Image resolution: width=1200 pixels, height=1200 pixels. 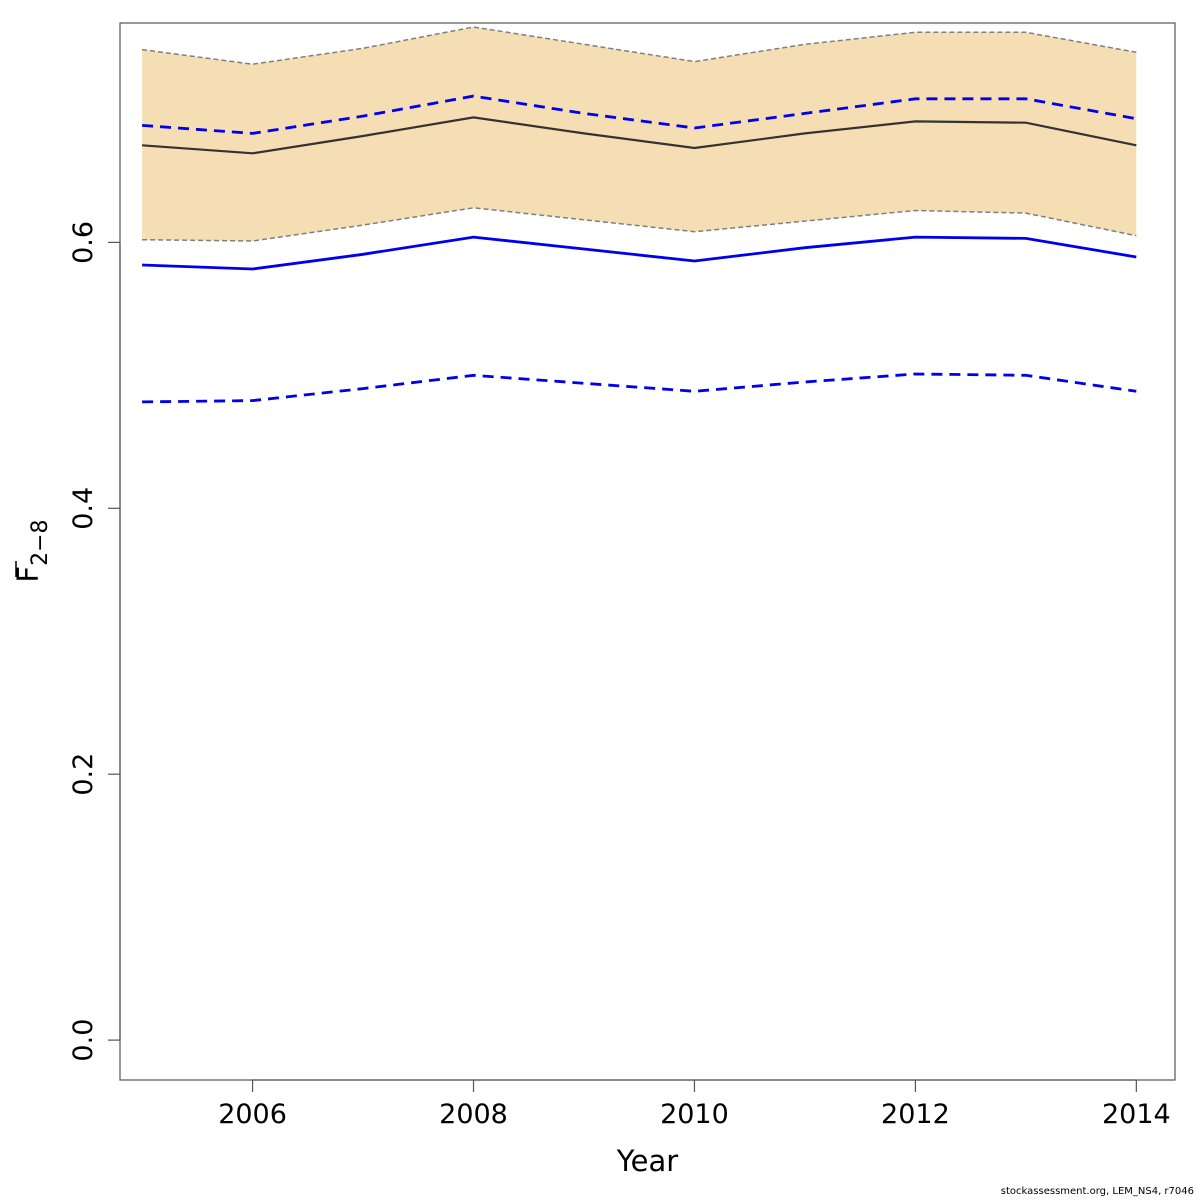 I want to click on y-axis-title-main: F, so click(x=28, y=574).